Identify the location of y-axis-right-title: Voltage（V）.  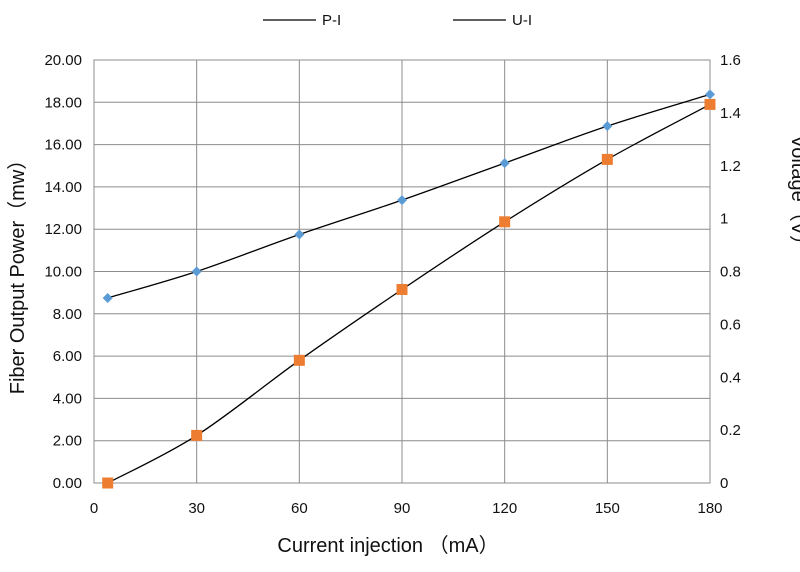
(793, 195).